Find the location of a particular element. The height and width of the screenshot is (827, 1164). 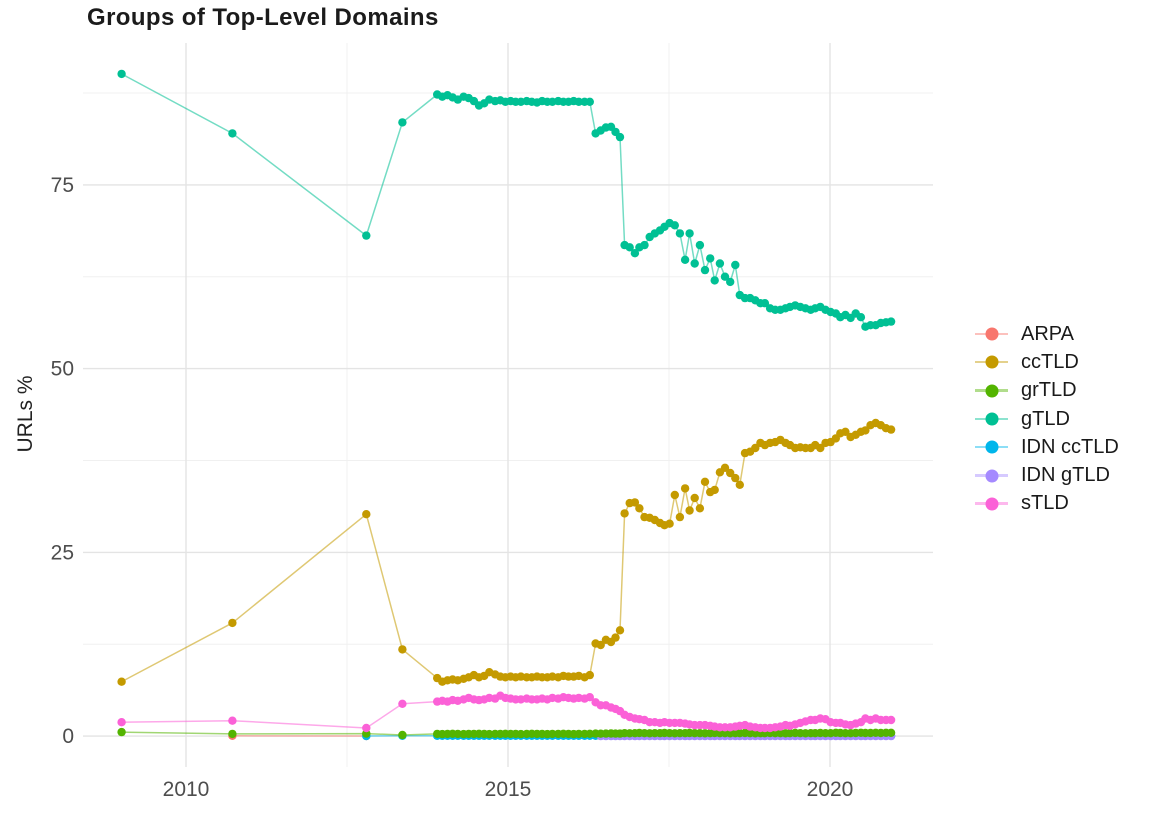

legend-item-grTLD: grTLD is located at coordinates (1047, 391).